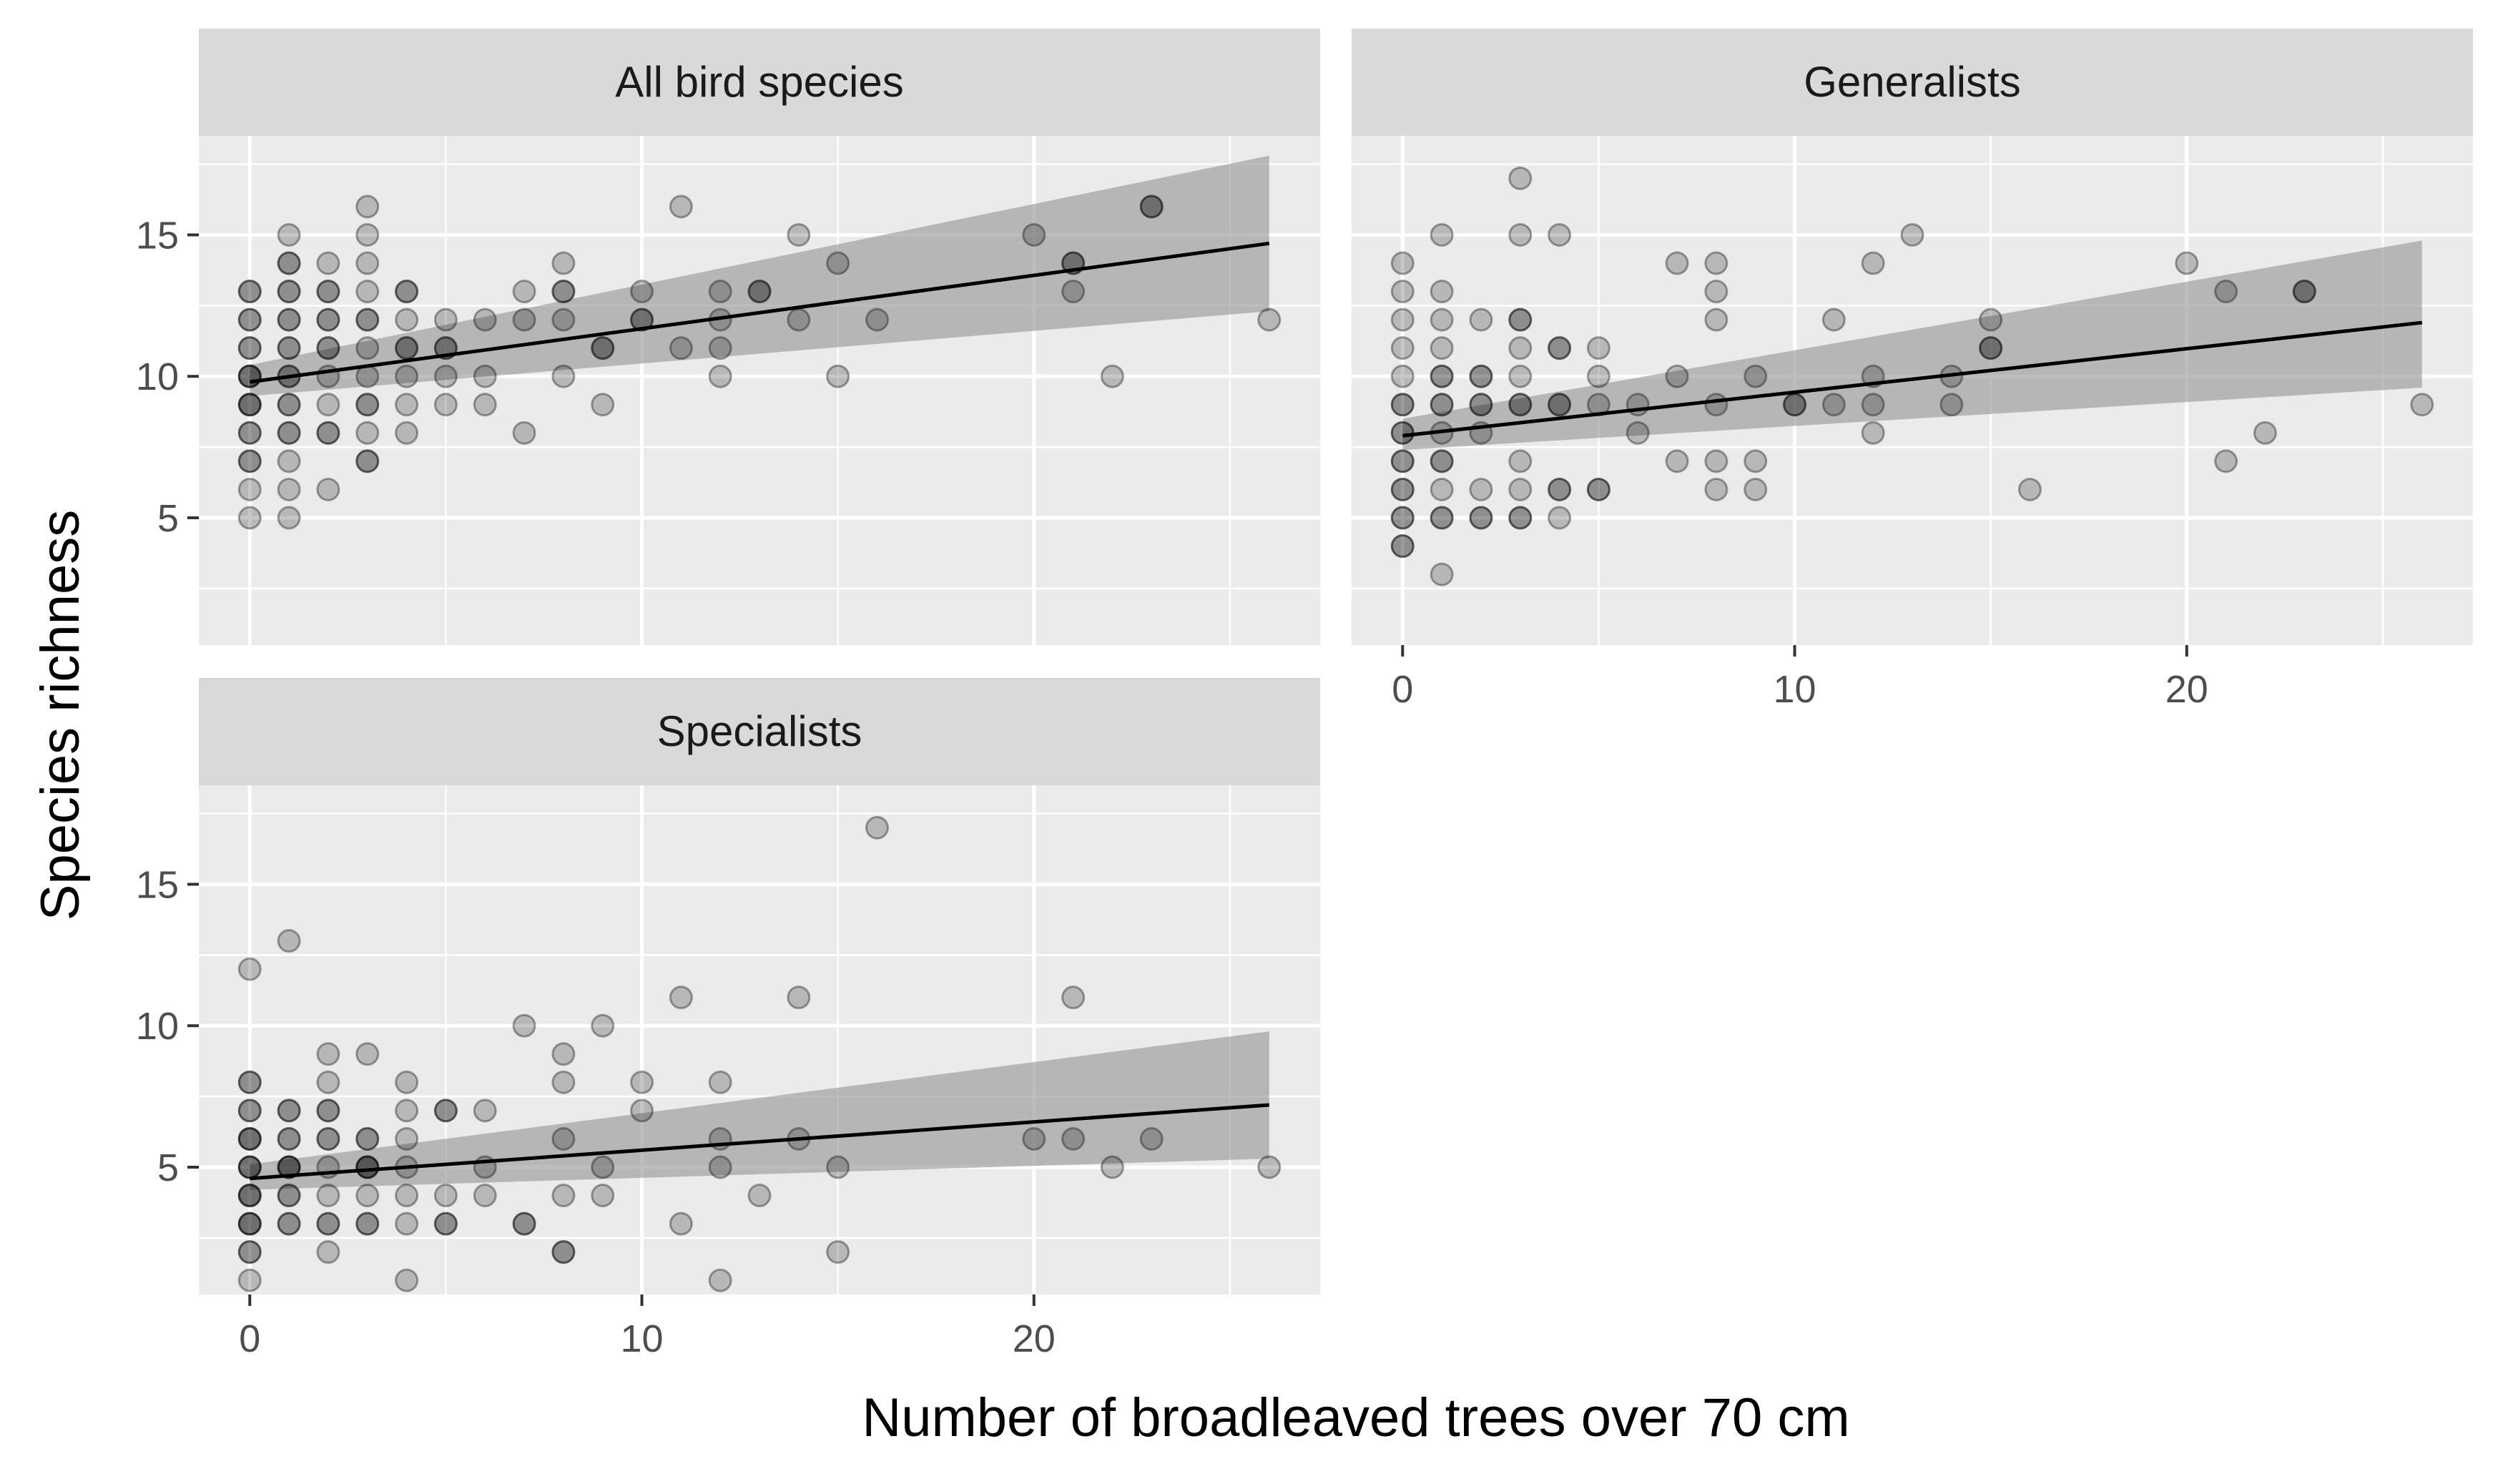 This screenshot has width=2503, height=1484. What do you see at coordinates (1034, 1339) in the screenshot?
I see `x-tick-label: 20` at bounding box center [1034, 1339].